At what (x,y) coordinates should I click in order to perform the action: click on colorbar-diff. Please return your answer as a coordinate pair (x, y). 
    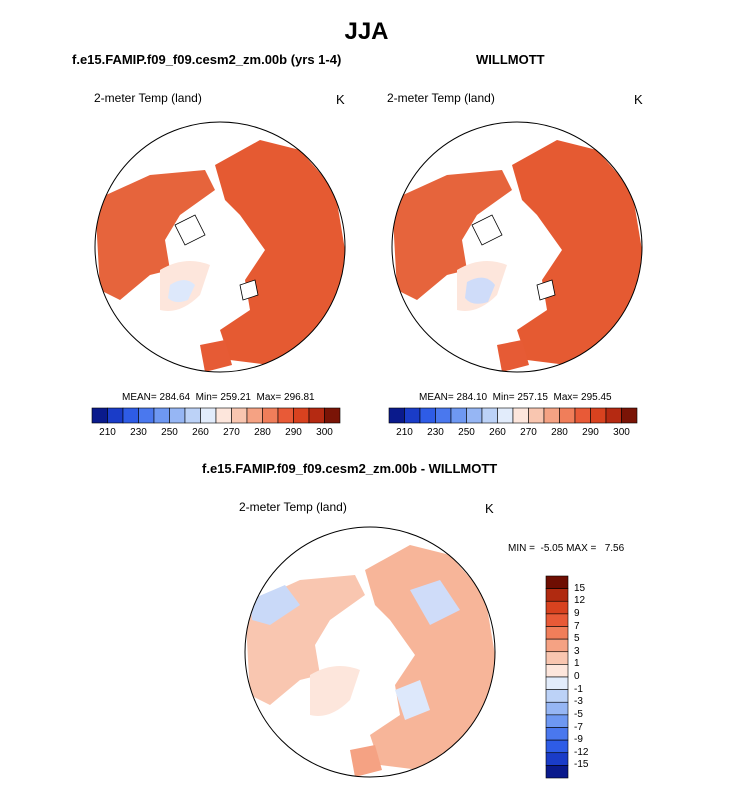
    Looking at the image, I should click on (557, 677).